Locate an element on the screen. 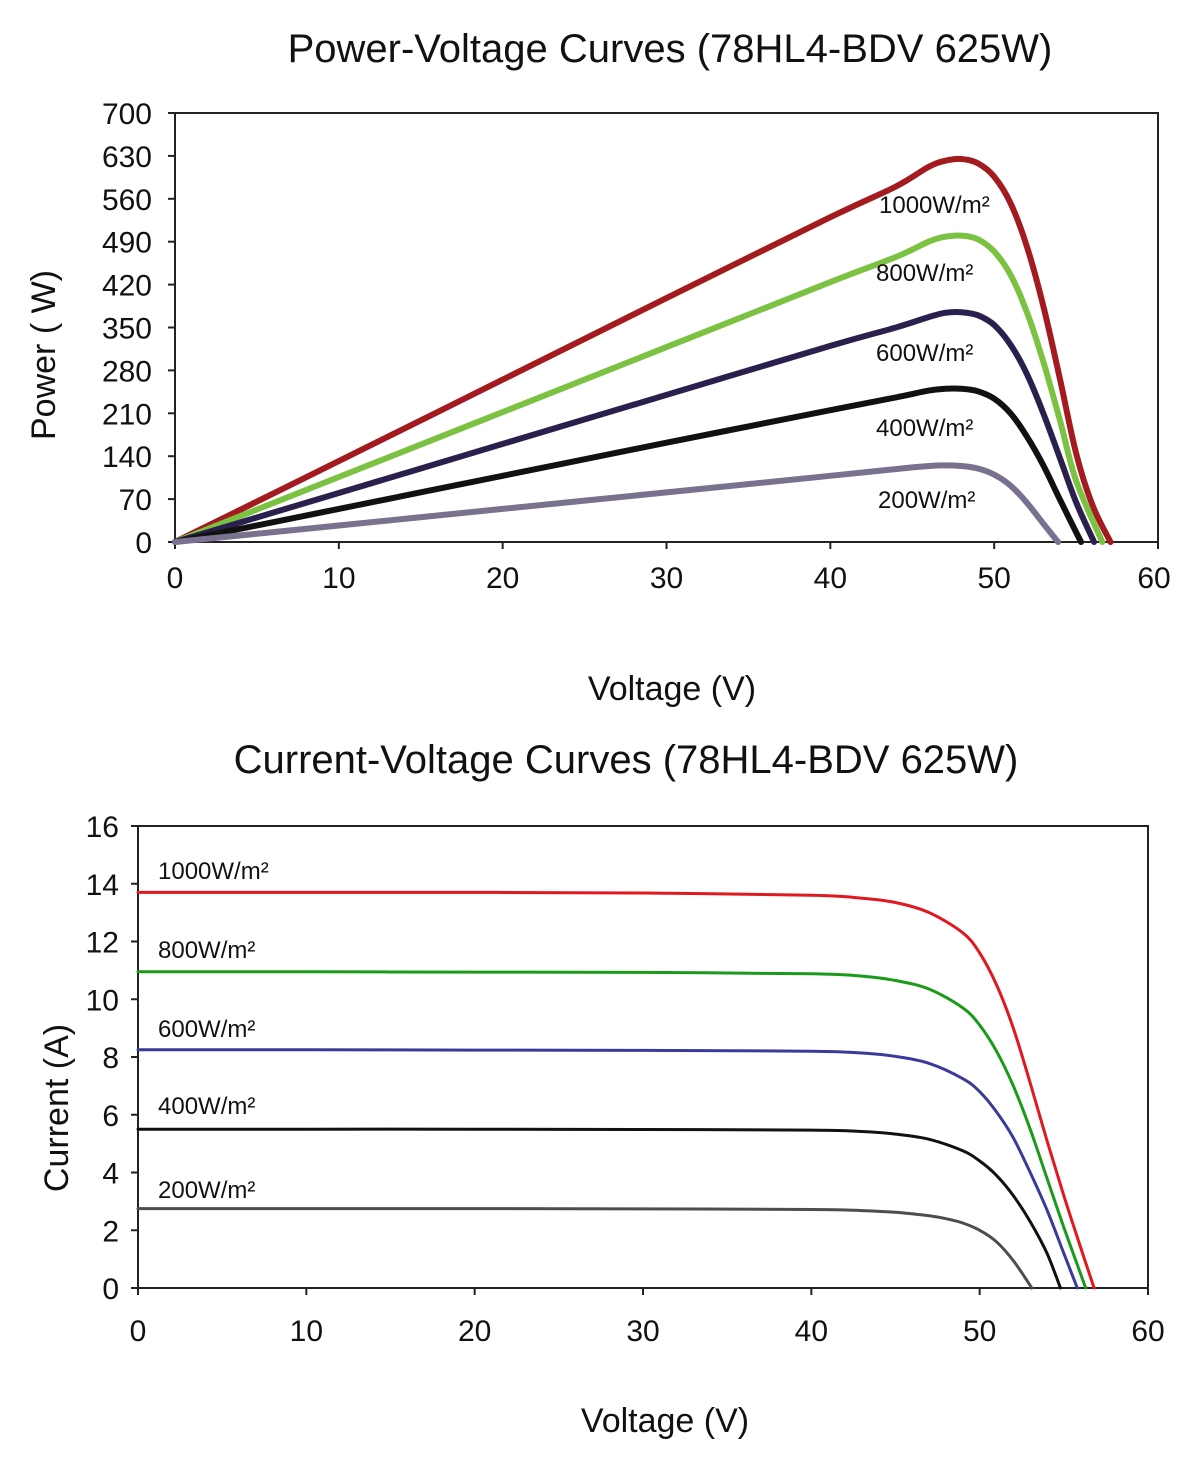 Image resolution: width=1200 pixels, height=1466 pixels. iv-x-tick-label: 20 is located at coordinates (474, 1331).